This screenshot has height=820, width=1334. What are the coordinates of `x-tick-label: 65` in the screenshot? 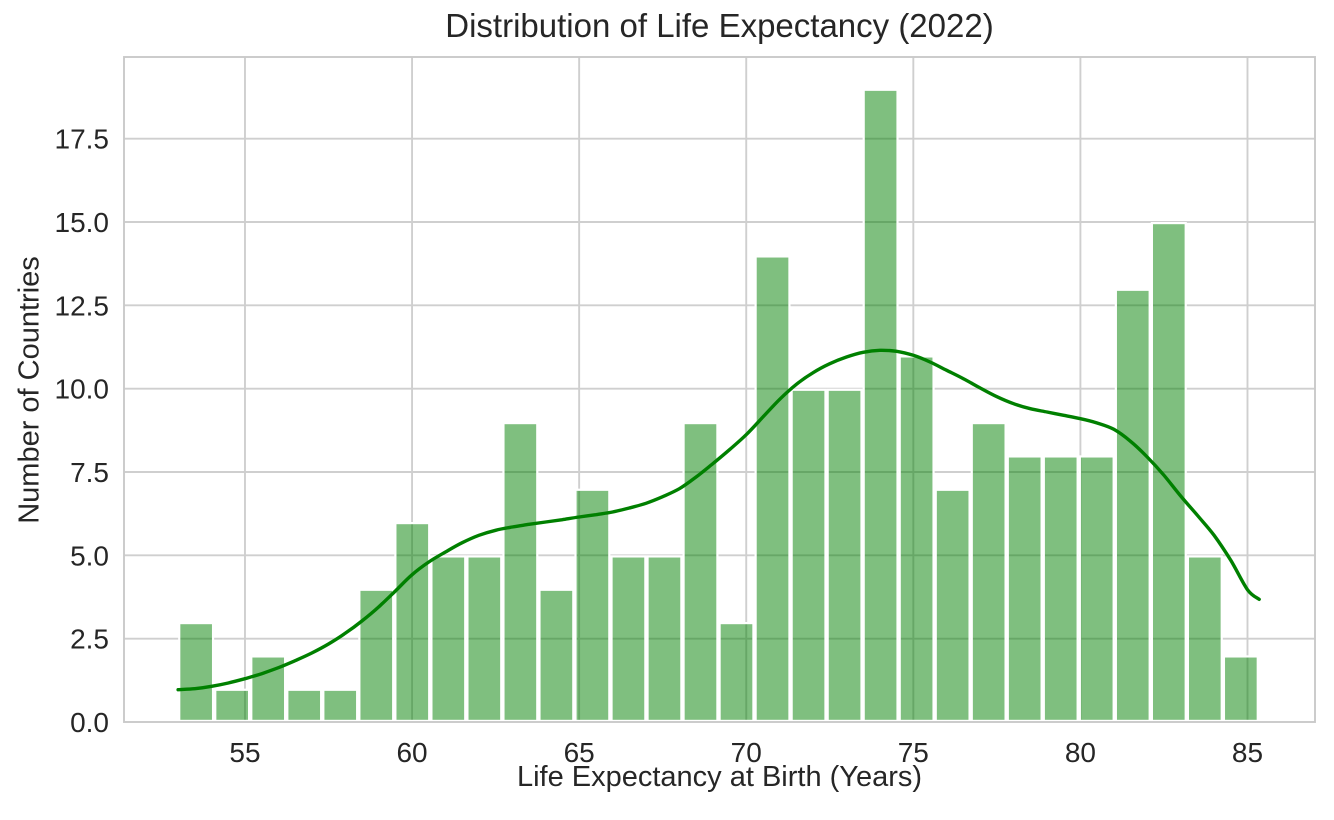 It's located at (579, 752).